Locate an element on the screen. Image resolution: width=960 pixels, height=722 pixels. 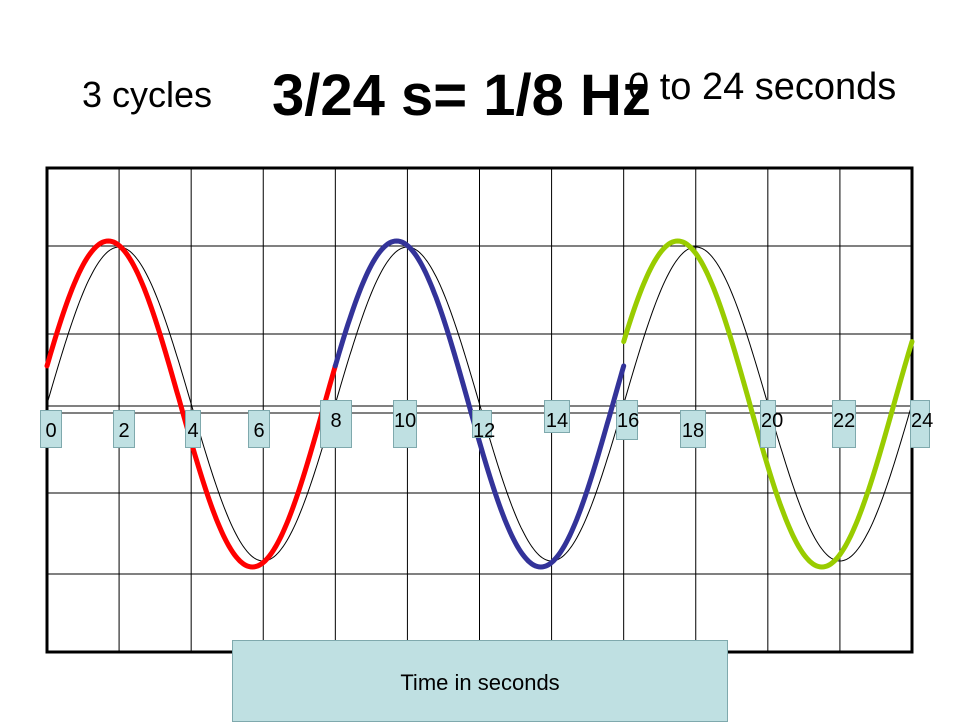
tick-label-24: 24 is located at coordinates (921, 424).